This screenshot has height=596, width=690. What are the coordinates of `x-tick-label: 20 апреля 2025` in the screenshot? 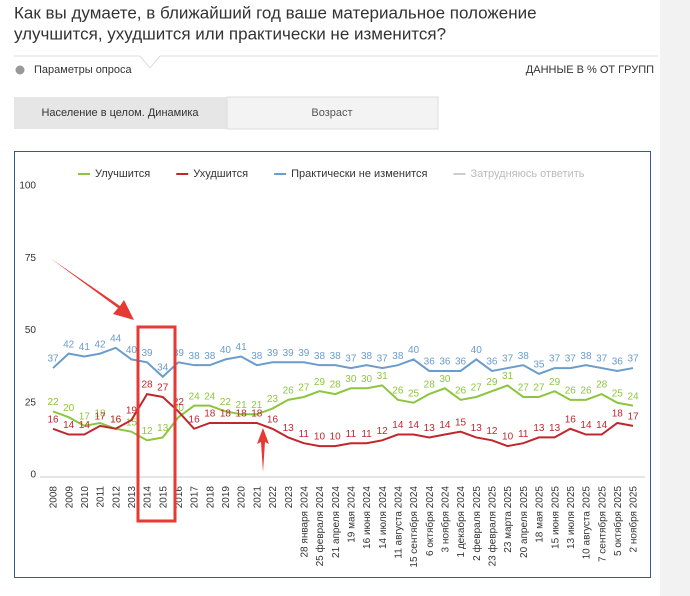 It's located at (524, 522).